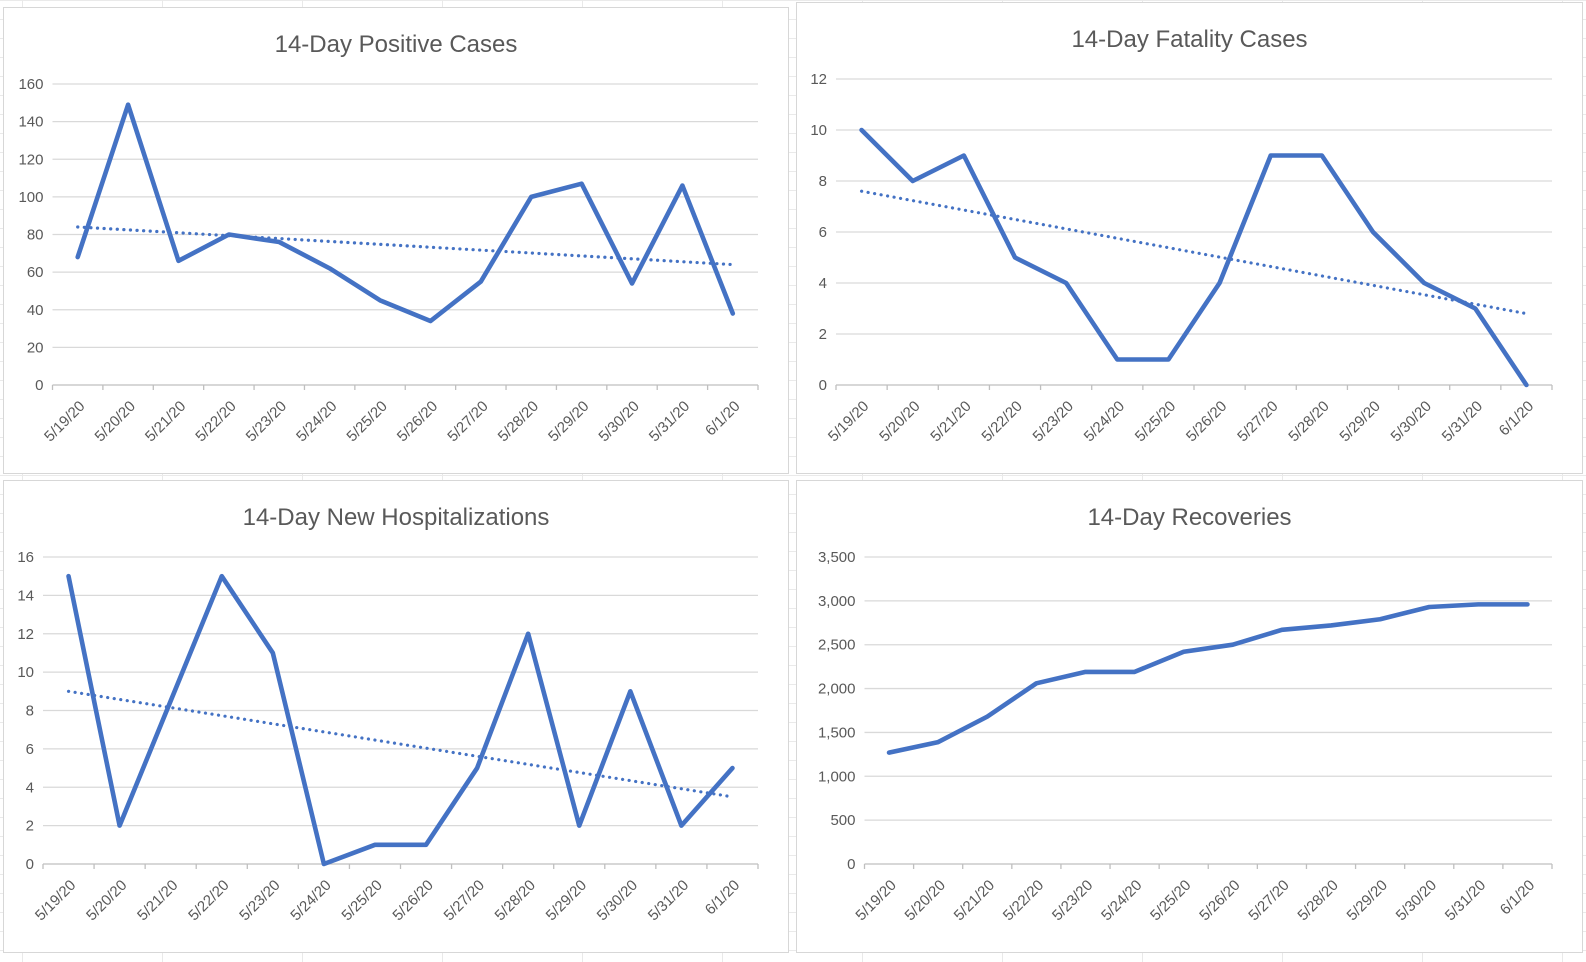 The width and height of the screenshot is (1586, 962). What do you see at coordinates (35, 235) in the screenshot?
I see `y-tick-label: 80` at bounding box center [35, 235].